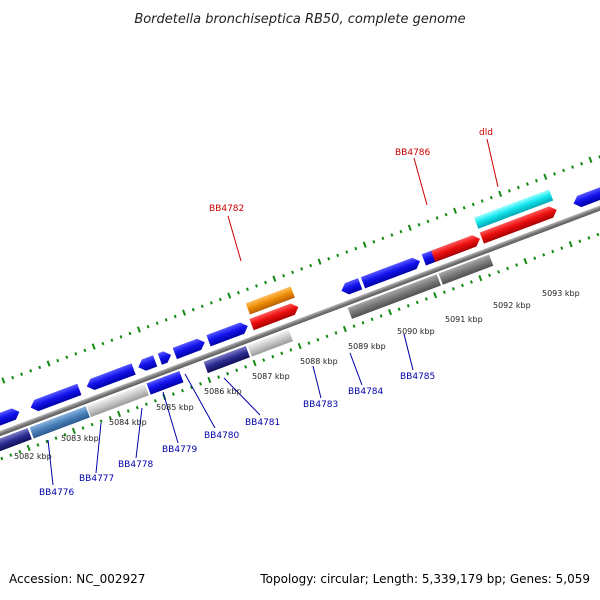  Describe the element at coordinates (33, 456) in the screenshot. I see `kbp-label: 5082 kbp` at that location.